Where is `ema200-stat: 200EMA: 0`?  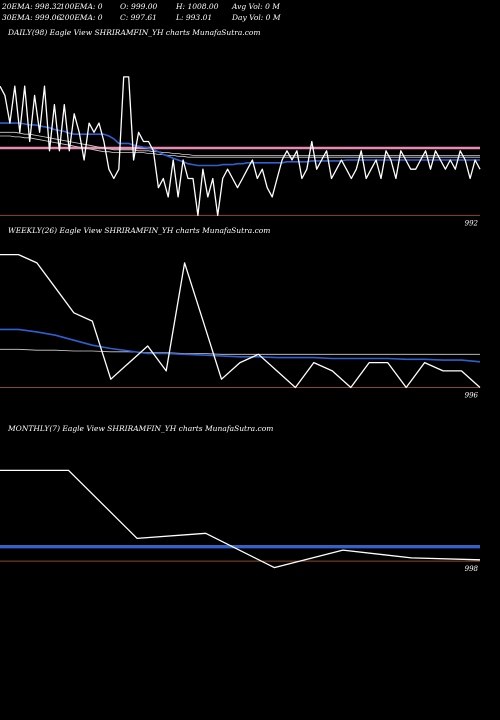
ema200-stat: 200EMA: 0 is located at coordinates (81, 17).